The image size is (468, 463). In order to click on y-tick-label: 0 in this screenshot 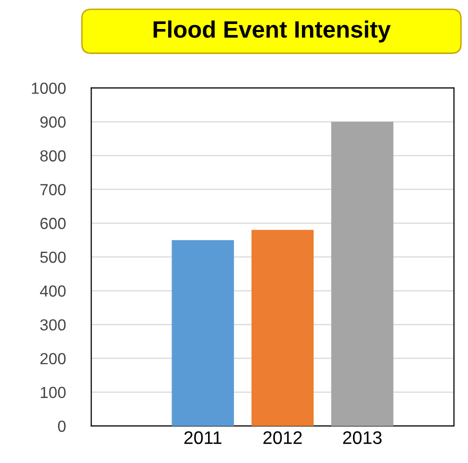, I will do `click(62, 426)`.